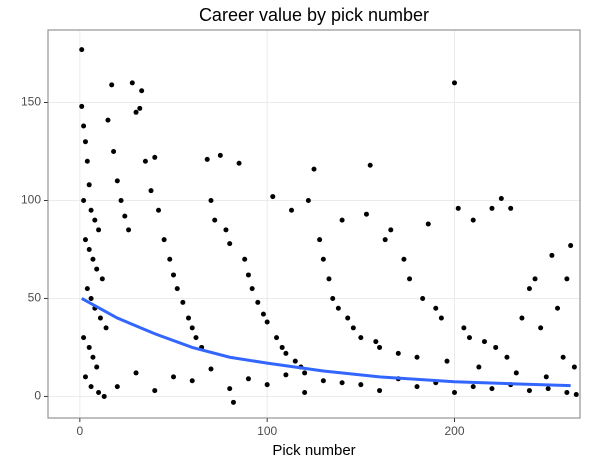 The image size is (601, 465). I want to click on y-tick-label: 100, so click(31, 200).